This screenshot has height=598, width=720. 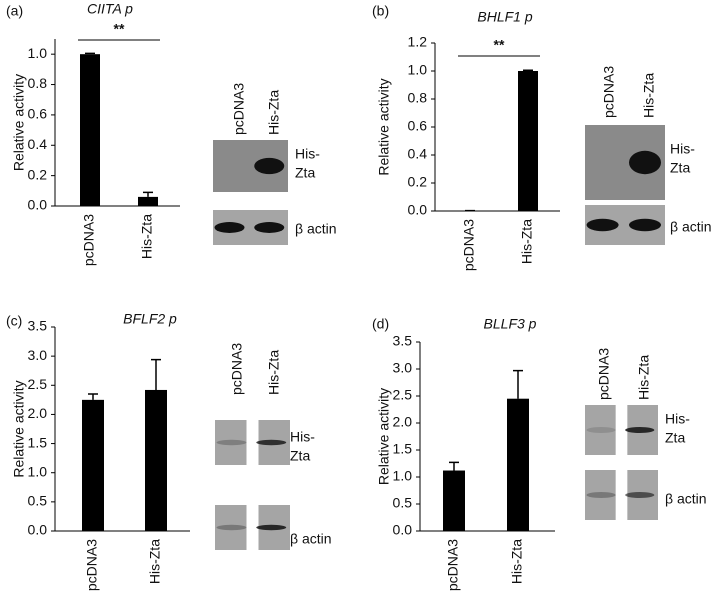 I want to click on panel-label: (c), so click(x=14, y=321).